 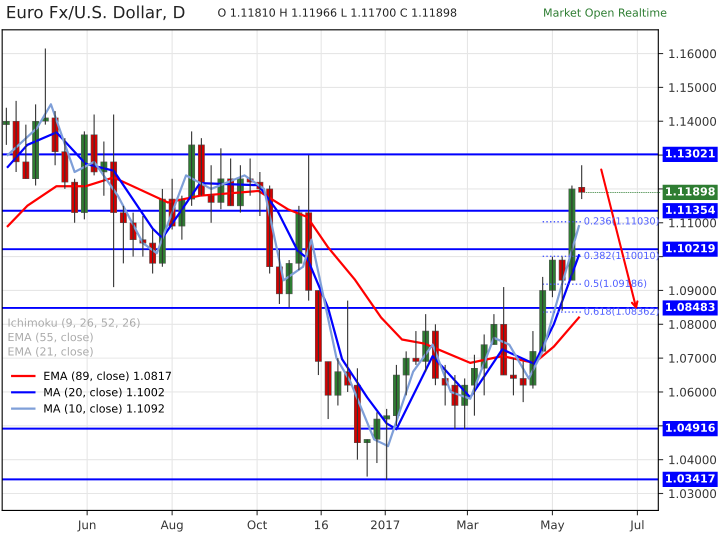 What do you see at coordinates (690, 153) in the screenshot?
I see `ref-line-label: 1.13021` at bounding box center [690, 153].